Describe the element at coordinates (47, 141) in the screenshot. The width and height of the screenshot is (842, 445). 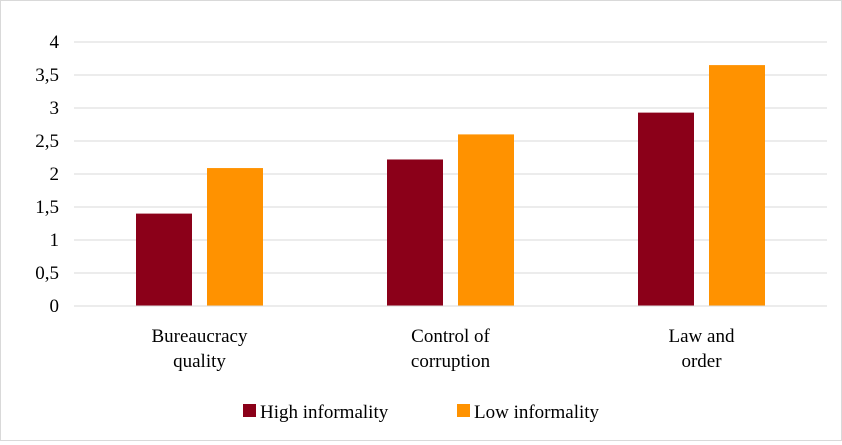
I see `y-tick-label: 2,5` at that location.